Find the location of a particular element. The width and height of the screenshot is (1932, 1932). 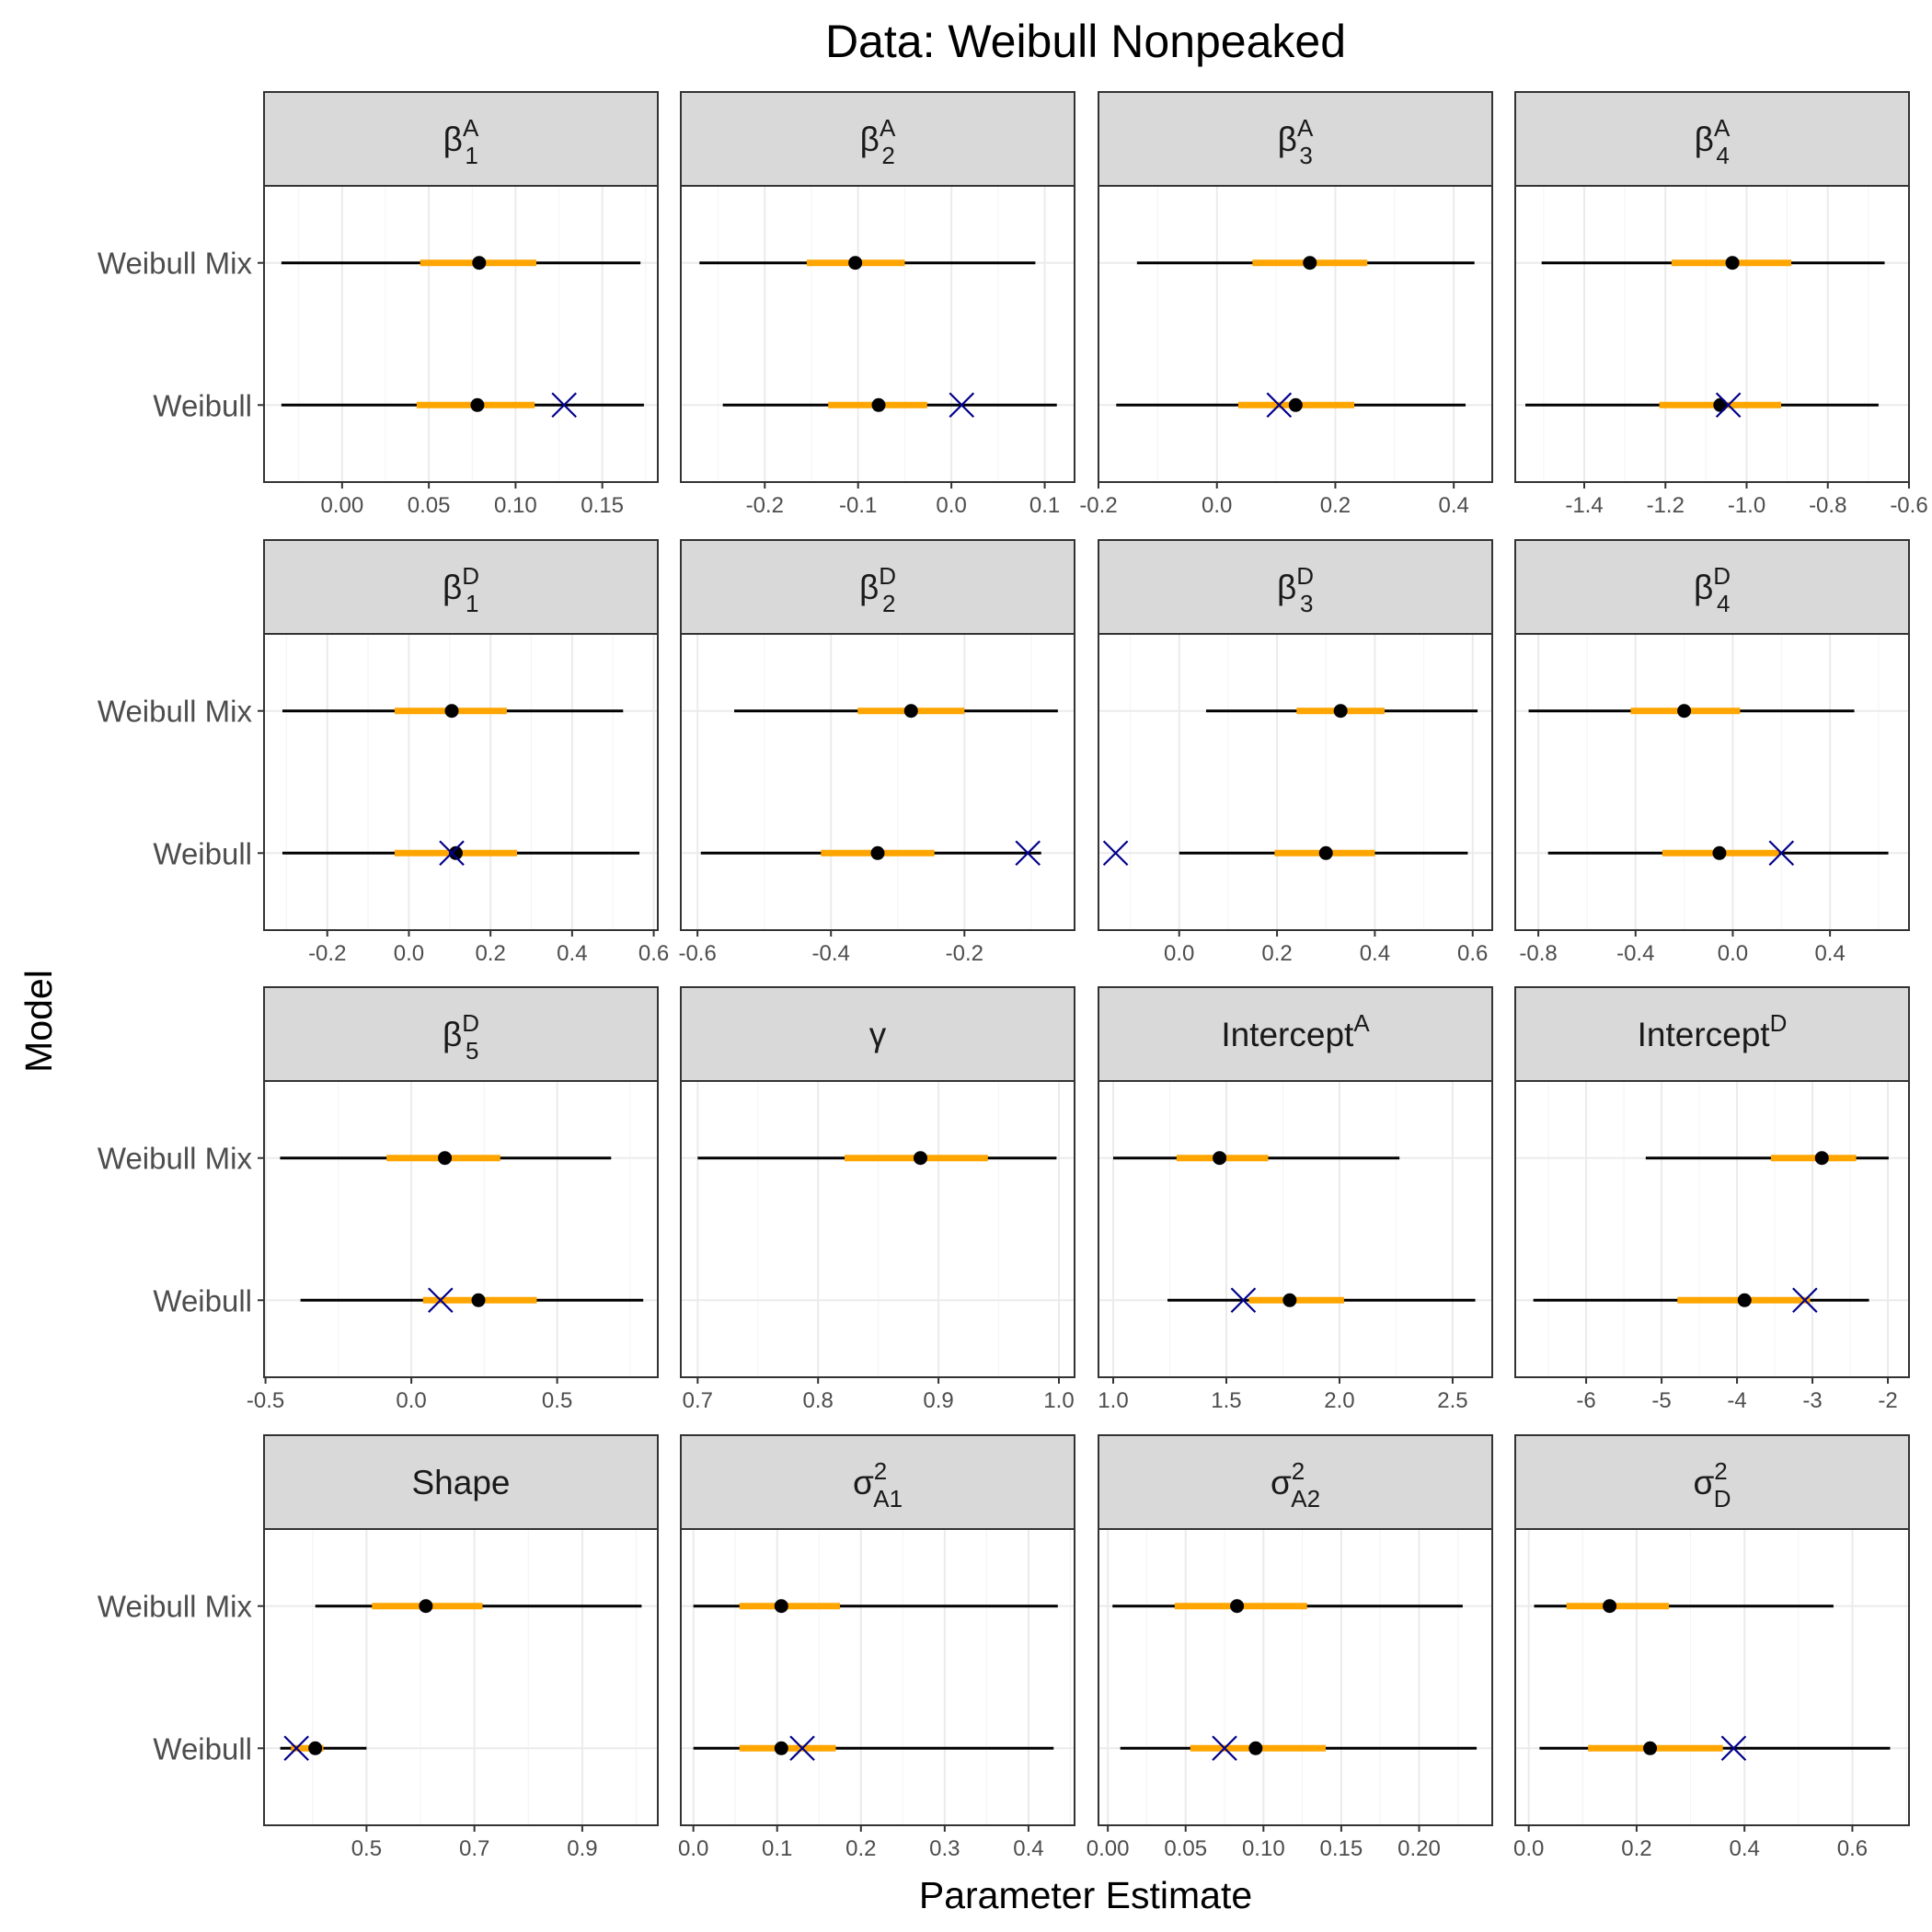

x-tick-label: -1.4 is located at coordinates (1584, 505).